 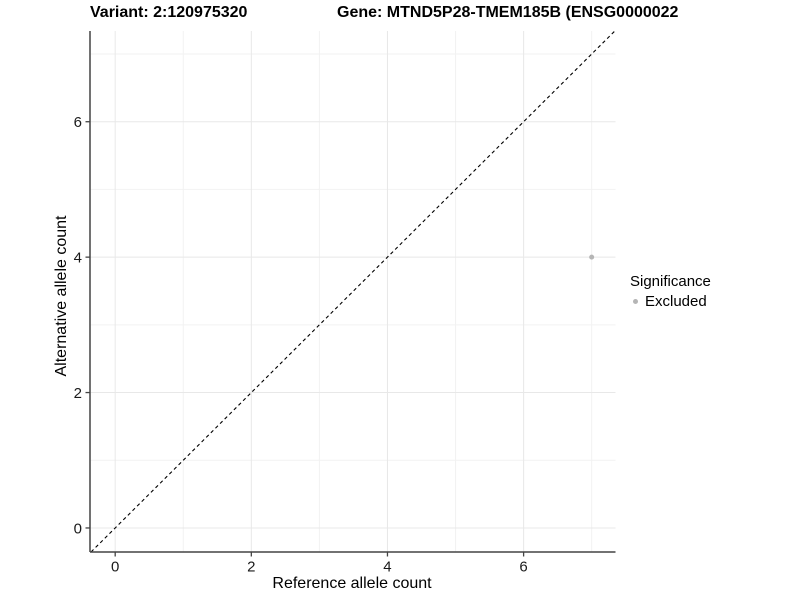 What do you see at coordinates (676, 301) in the screenshot?
I see `legend-item-label: Excluded` at bounding box center [676, 301].